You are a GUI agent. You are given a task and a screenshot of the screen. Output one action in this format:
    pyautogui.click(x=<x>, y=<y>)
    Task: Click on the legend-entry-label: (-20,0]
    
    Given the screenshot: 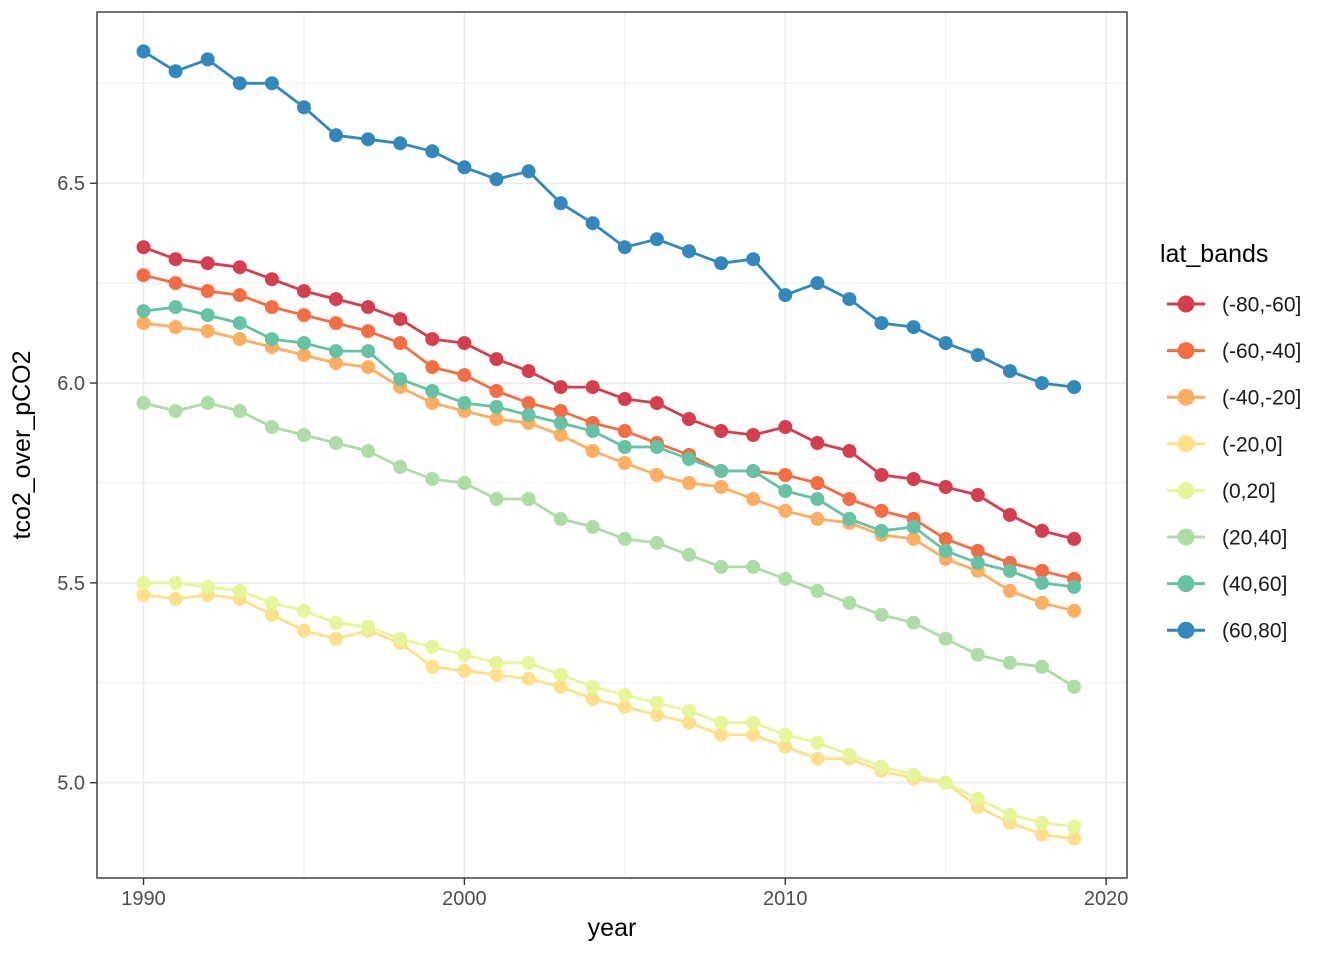 What is the action you would take?
    pyautogui.click(x=1252, y=444)
    